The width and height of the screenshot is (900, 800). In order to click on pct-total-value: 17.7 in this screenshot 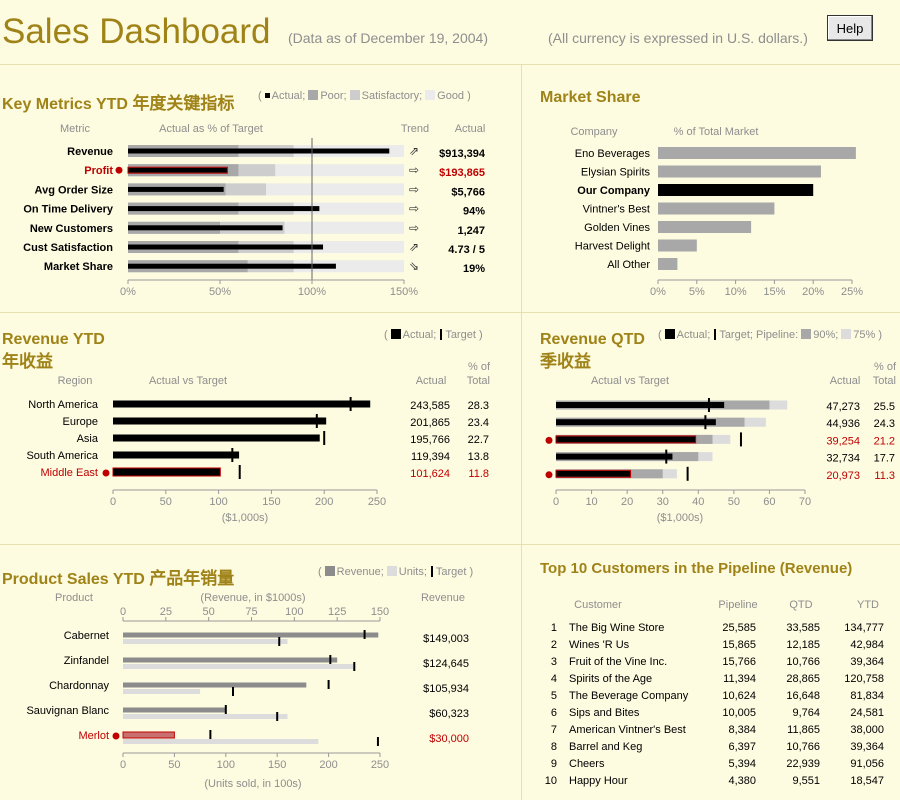, I will do `click(884, 459)`.